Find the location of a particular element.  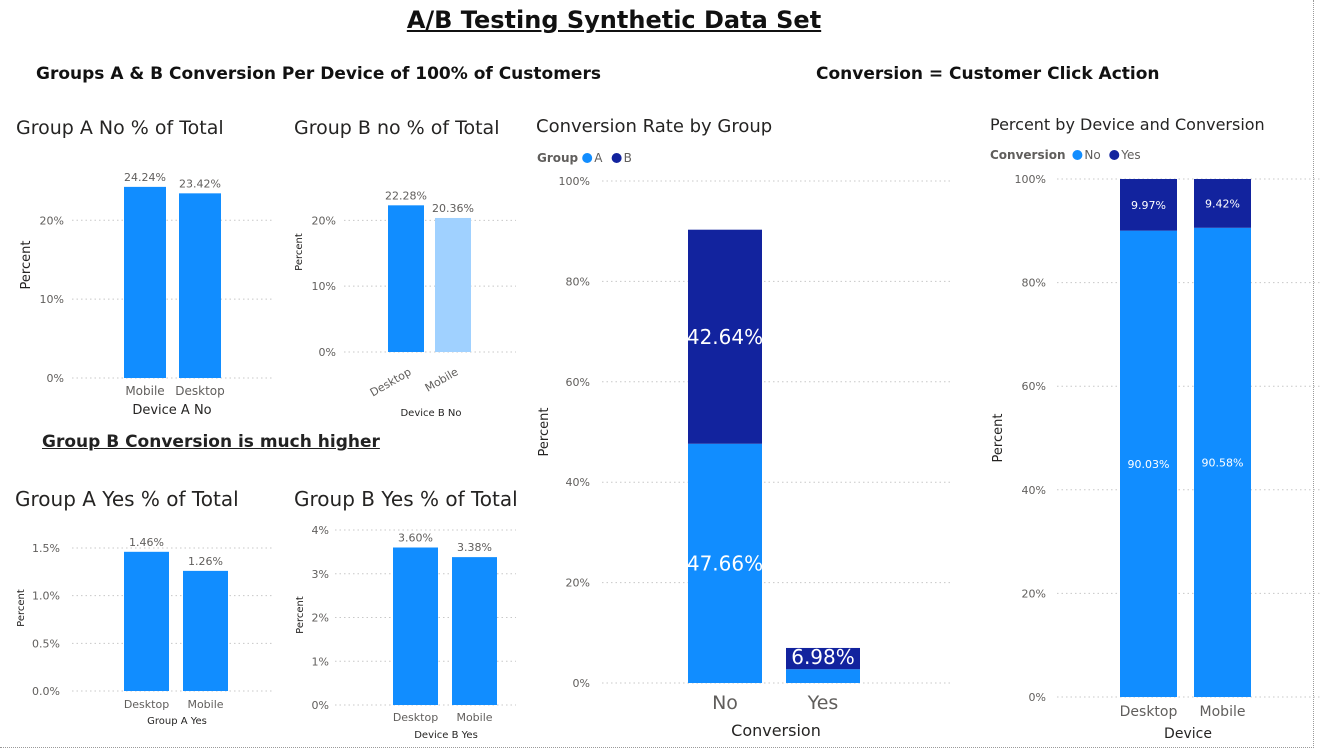

data-label: 6.98% is located at coordinates (823, 657).